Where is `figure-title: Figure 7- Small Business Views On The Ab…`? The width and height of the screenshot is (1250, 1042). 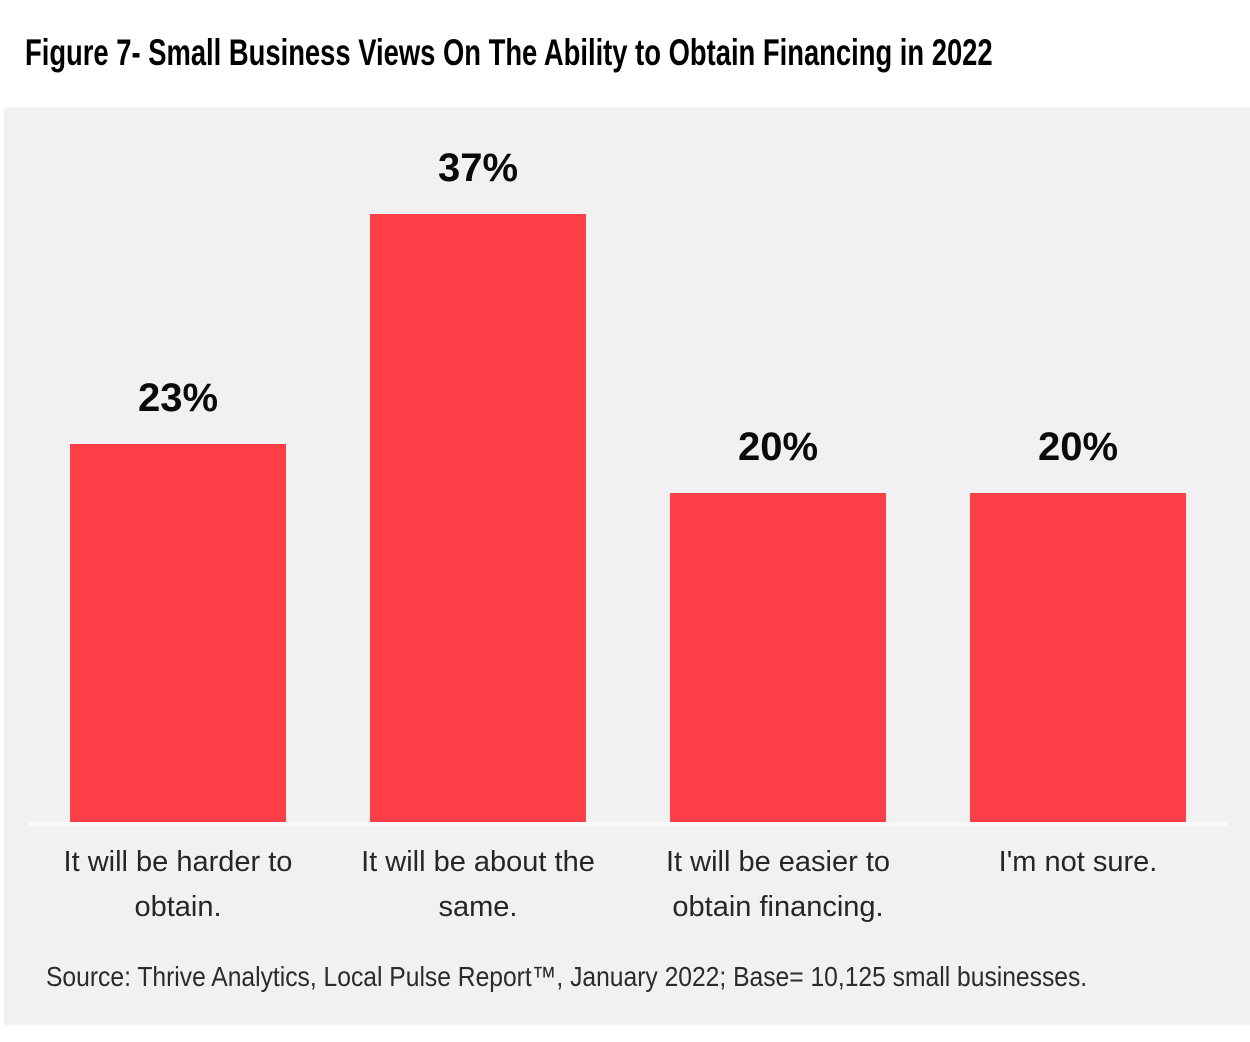
figure-title: Figure 7- Small Business Views On The Ab… is located at coordinates (509, 52).